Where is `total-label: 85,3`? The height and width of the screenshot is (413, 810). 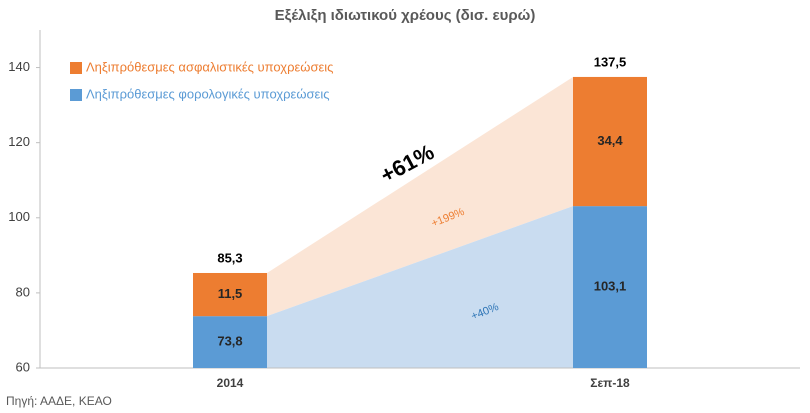
total-label: 85,3 is located at coordinates (229, 257).